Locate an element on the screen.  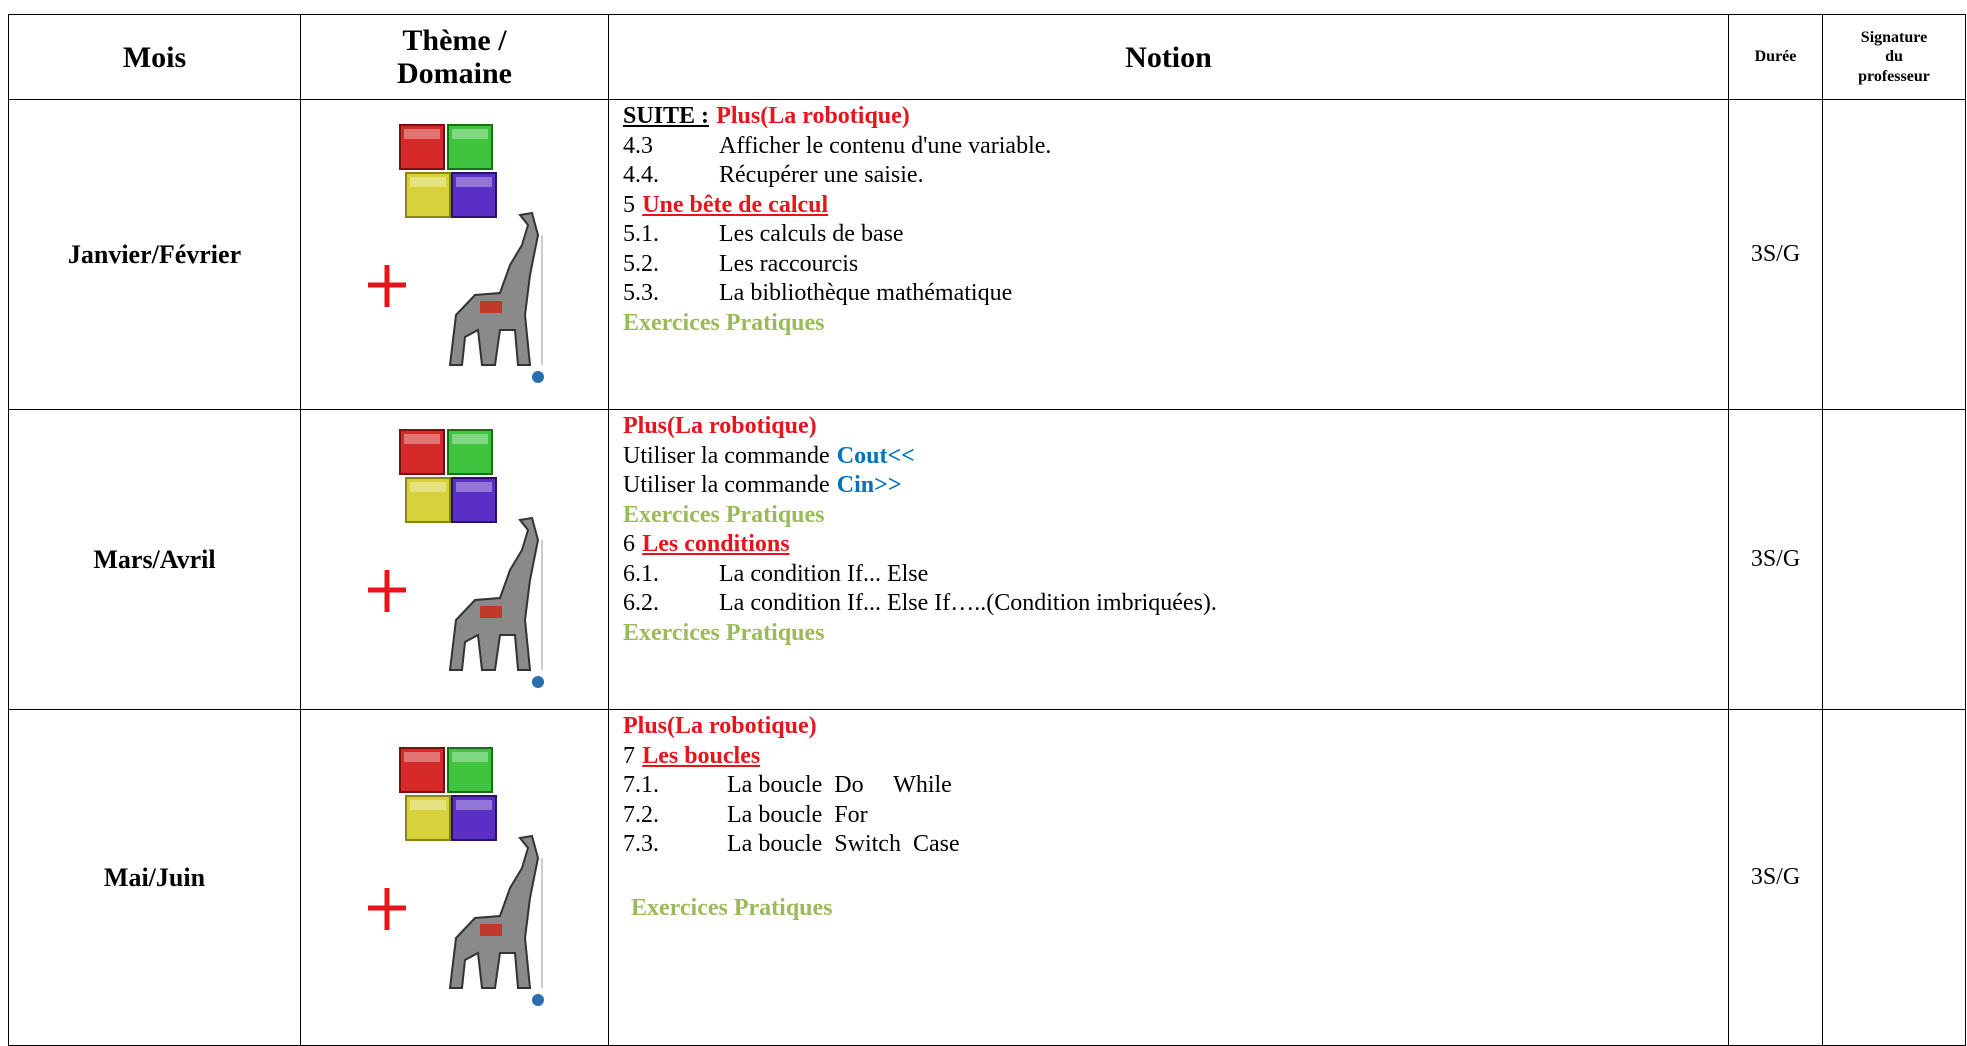
notion-text: 6 is located at coordinates (629, 544).